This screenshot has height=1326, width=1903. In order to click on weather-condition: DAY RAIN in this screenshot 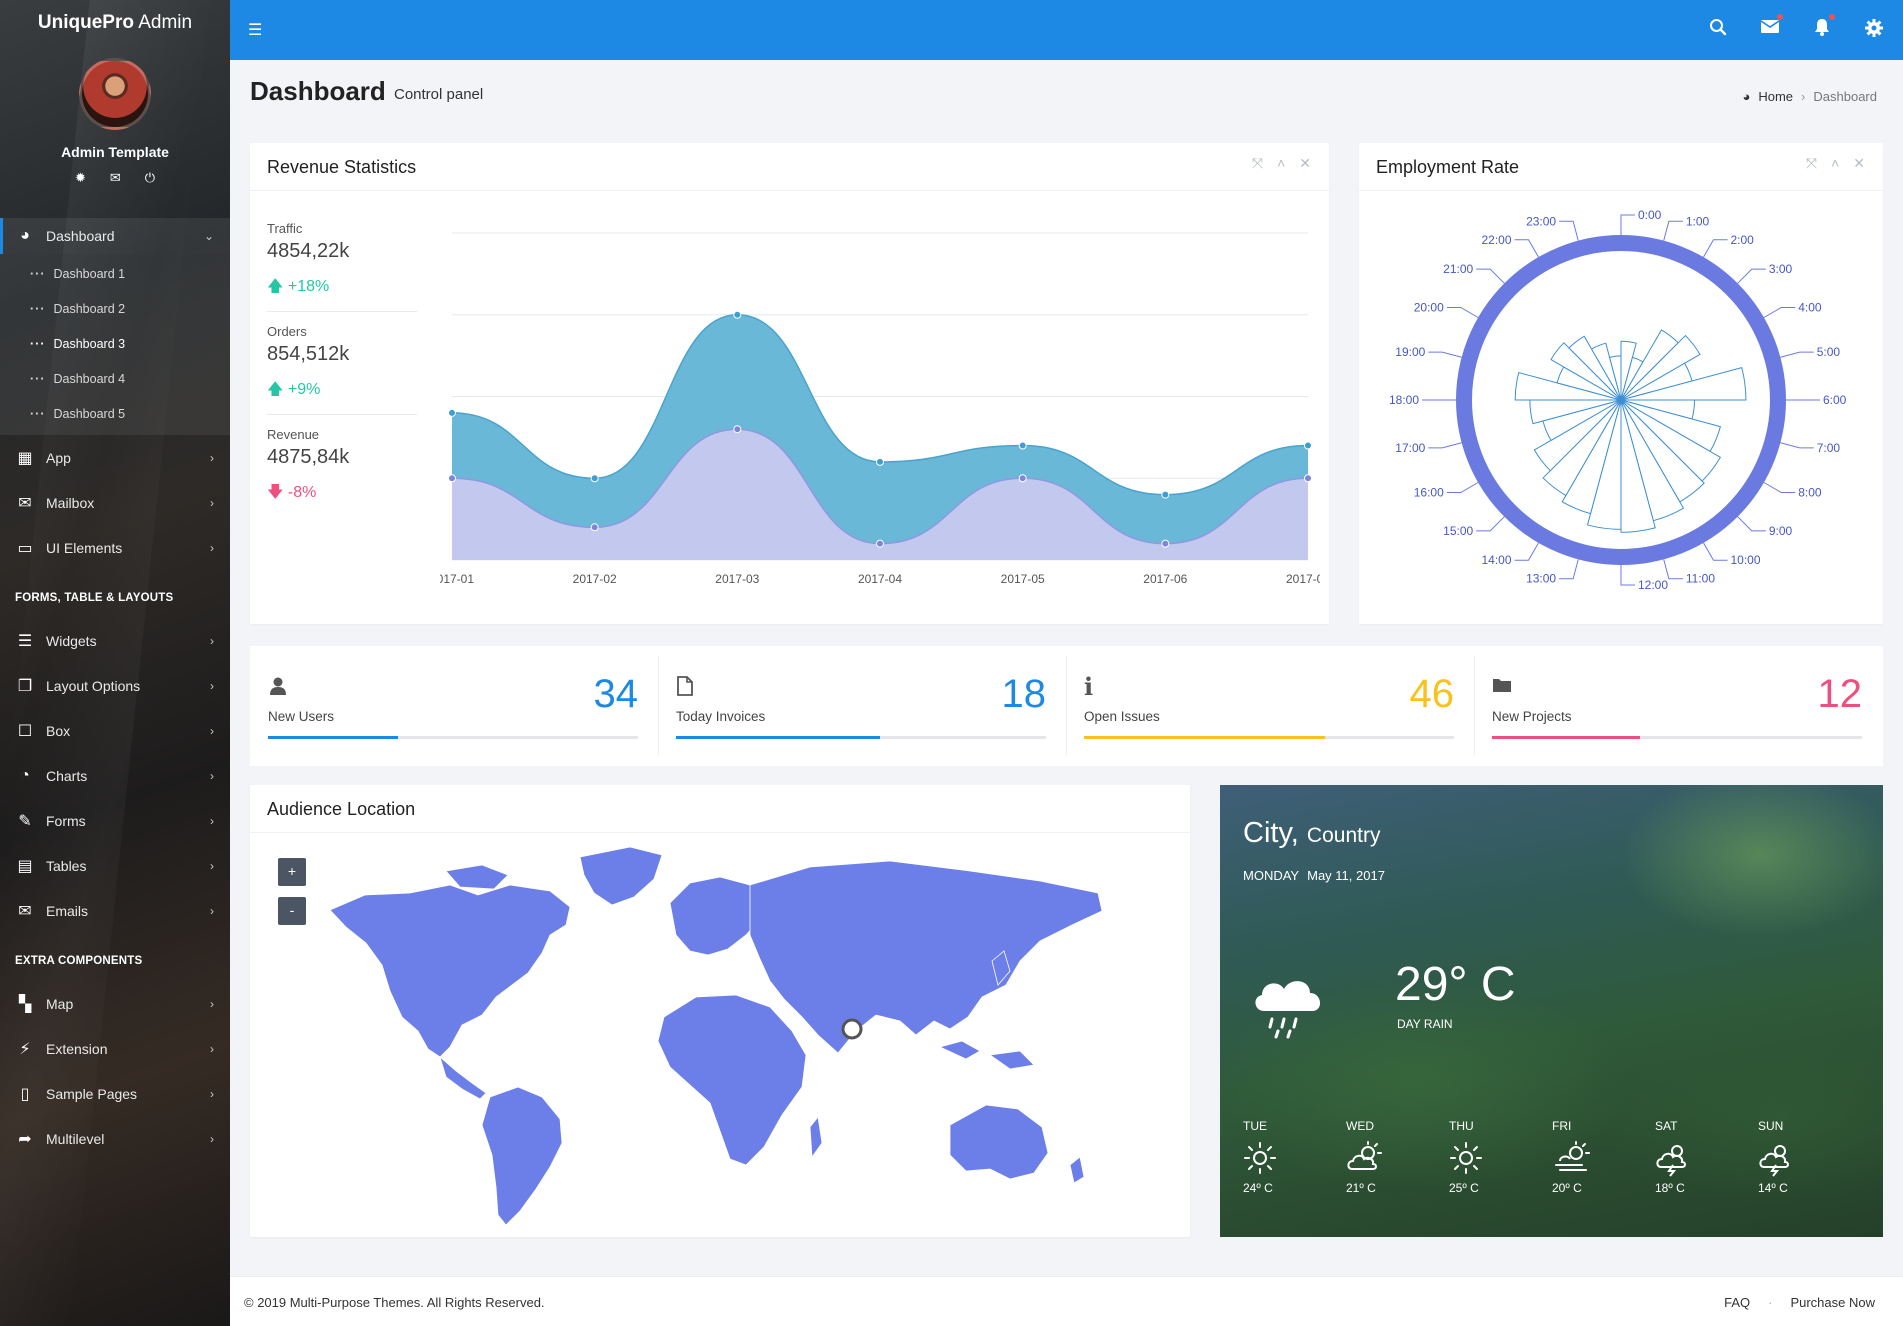, I will do `click(1425, 1024)`.